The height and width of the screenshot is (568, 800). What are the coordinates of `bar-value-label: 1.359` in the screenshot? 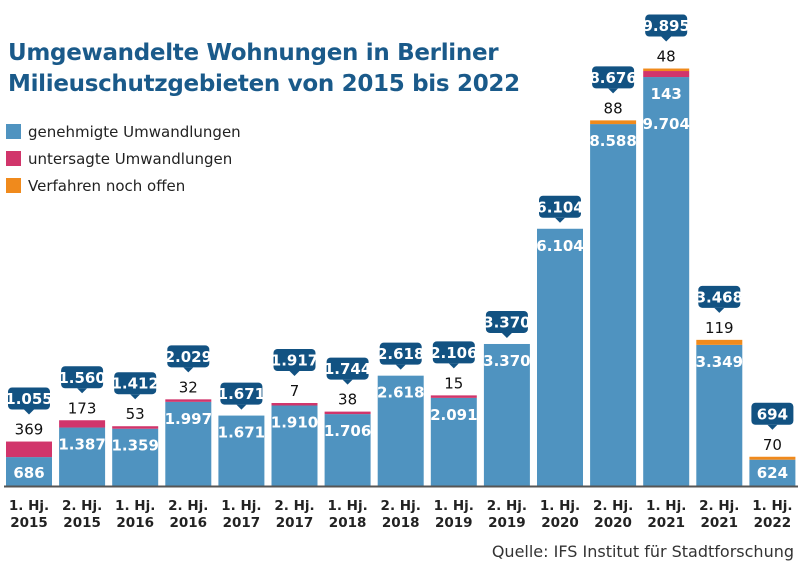 It's located at (134, 446).